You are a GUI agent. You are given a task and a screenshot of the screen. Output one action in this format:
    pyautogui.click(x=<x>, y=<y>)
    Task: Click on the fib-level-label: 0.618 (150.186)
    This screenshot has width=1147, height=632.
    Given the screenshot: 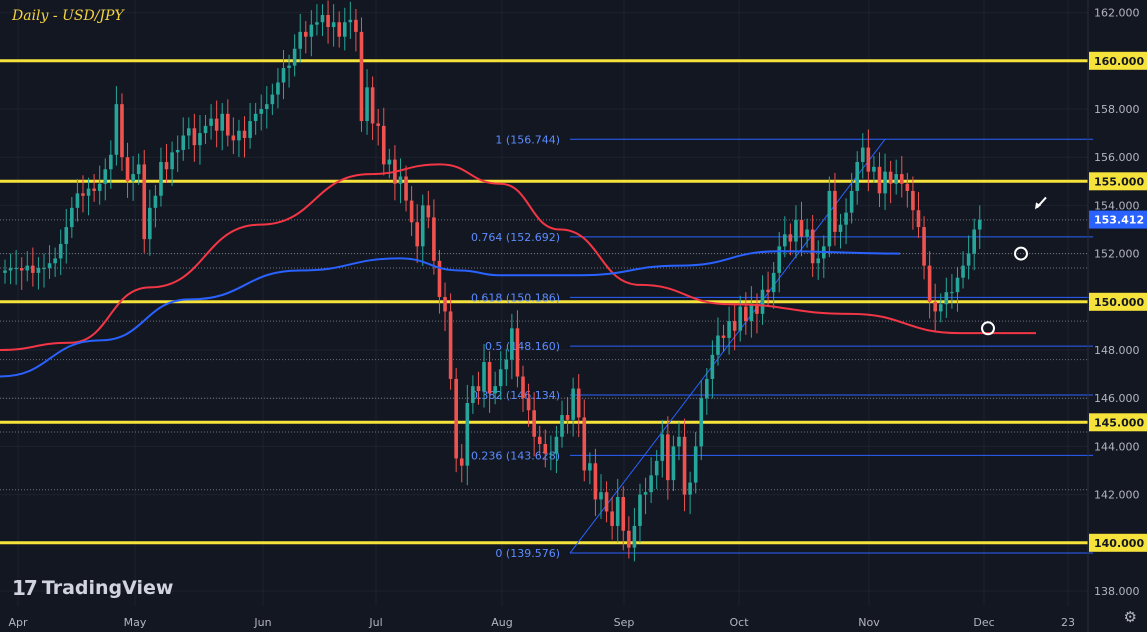 What is the action you would take?
    pyautogui.click(x=515, y=297)
    